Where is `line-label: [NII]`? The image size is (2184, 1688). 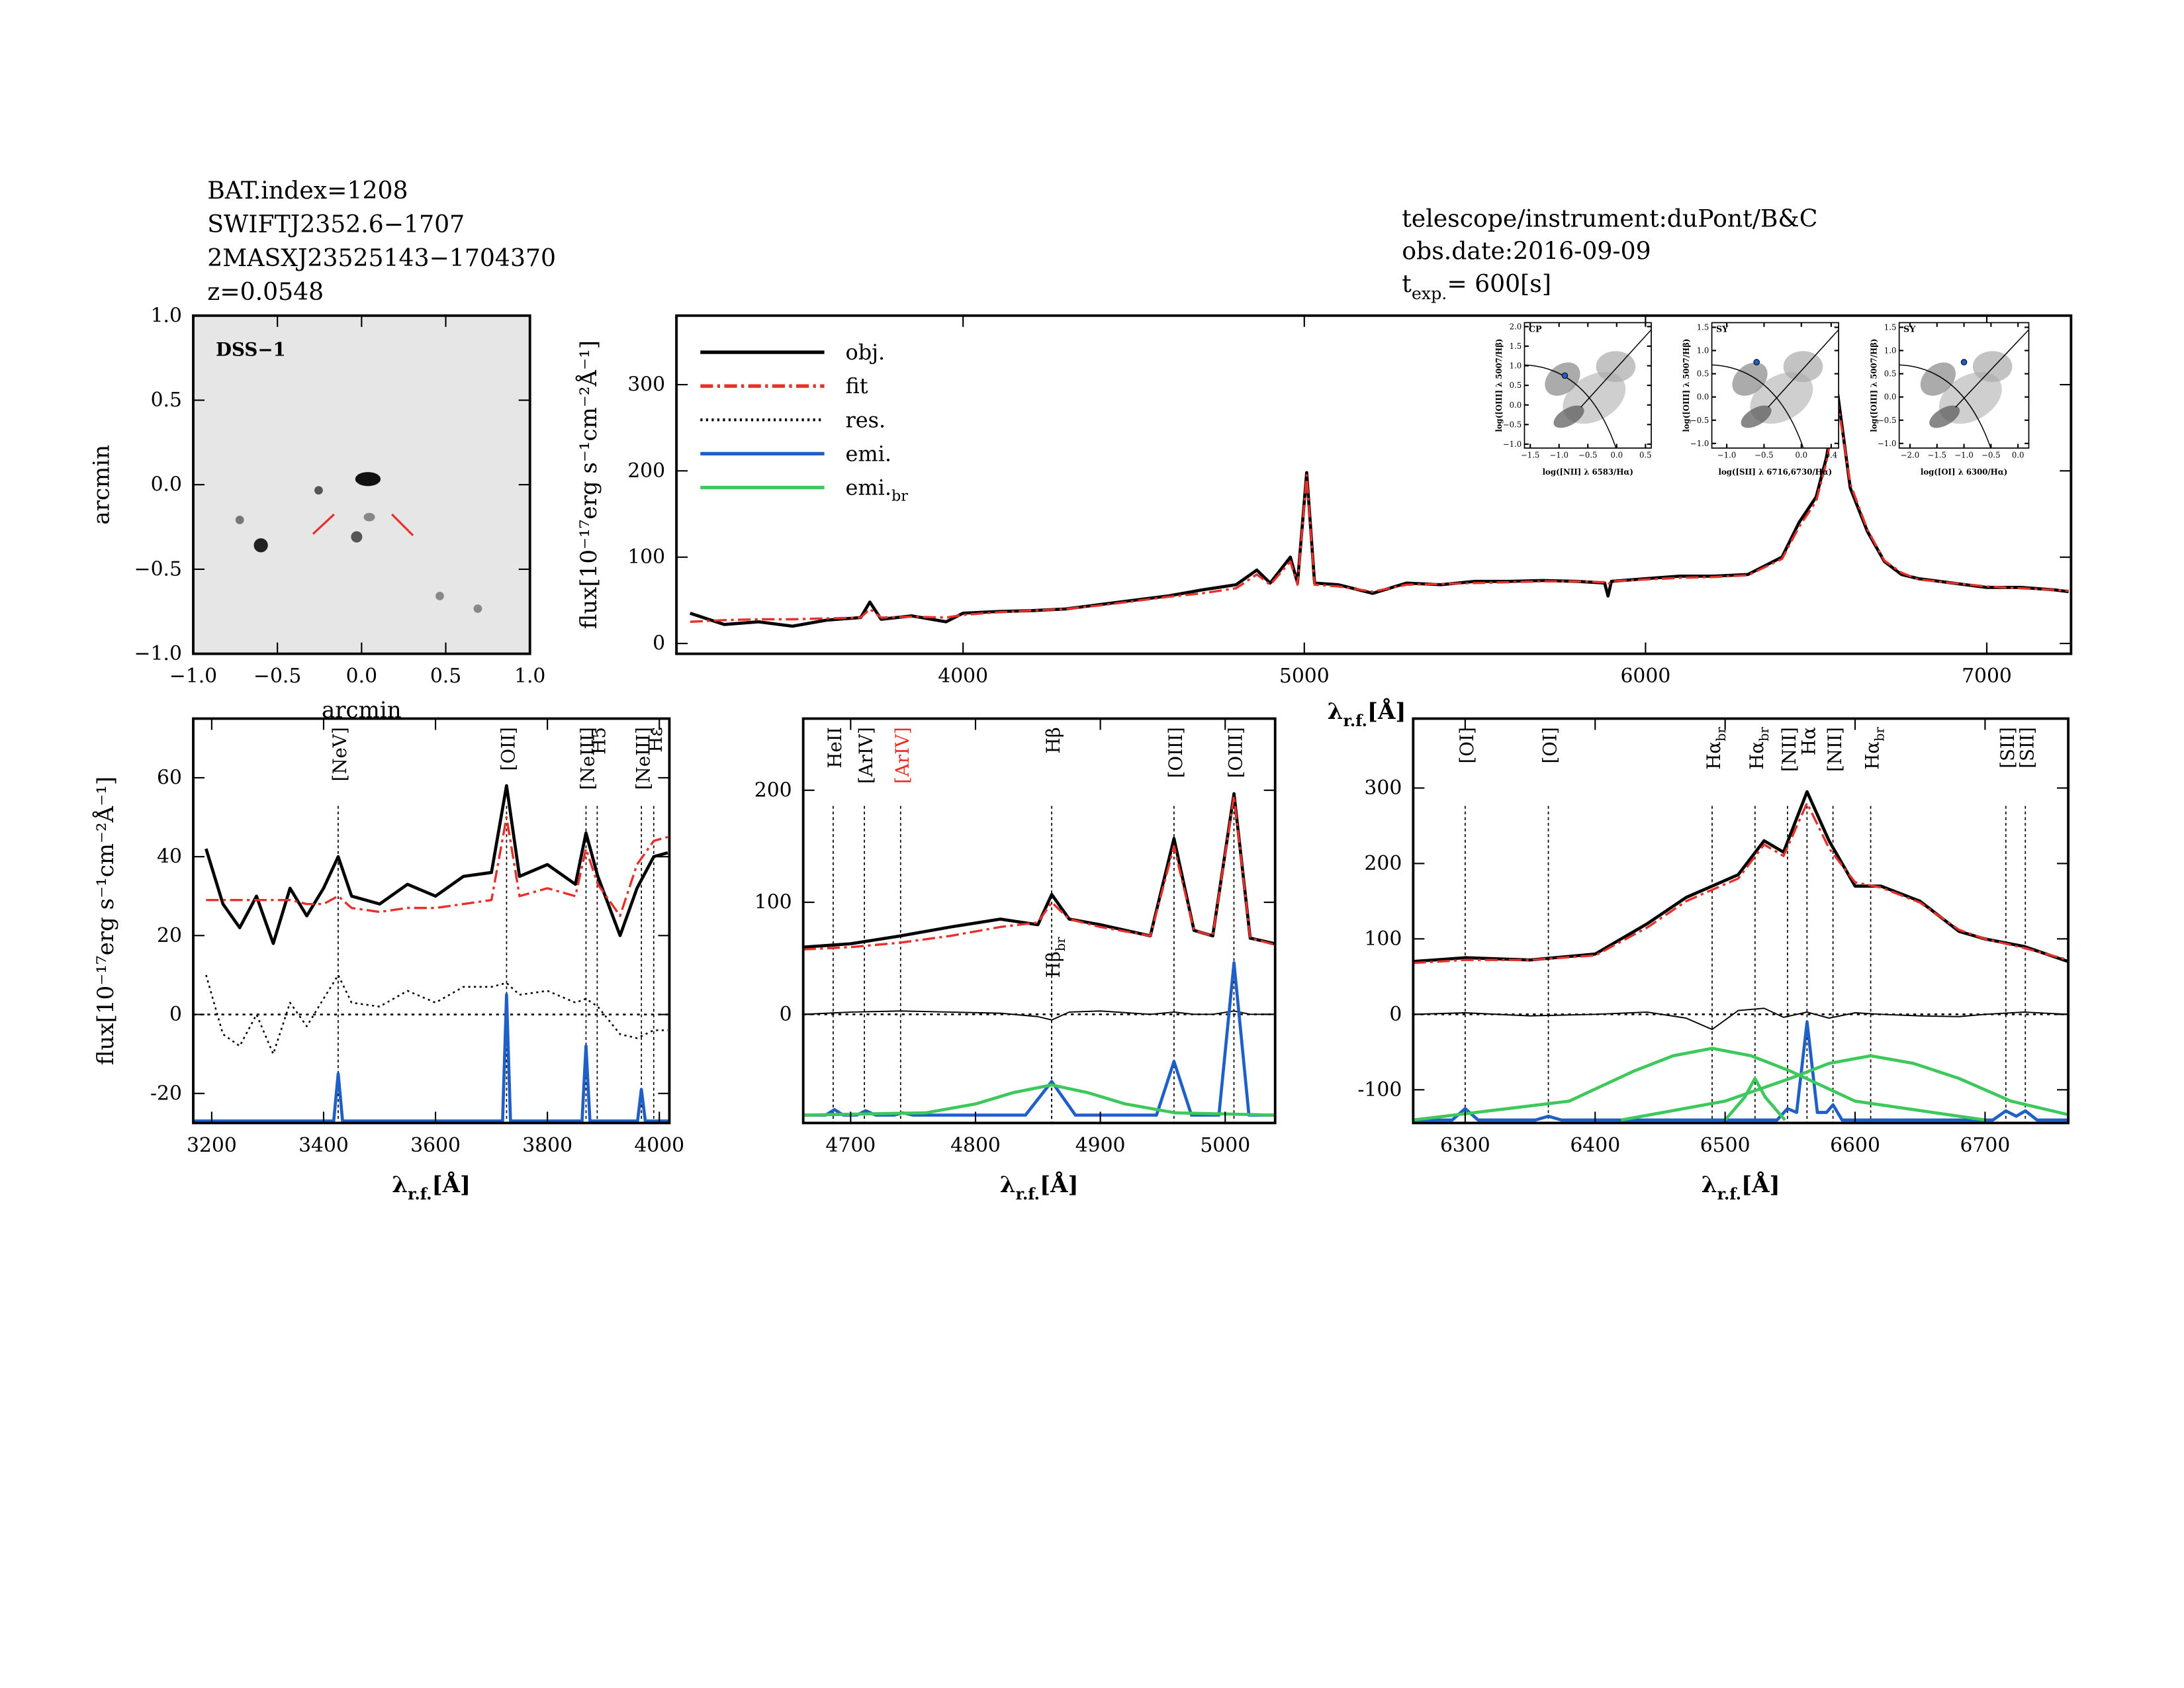
line-label: [NII] is located at coordinates (1789, 750).